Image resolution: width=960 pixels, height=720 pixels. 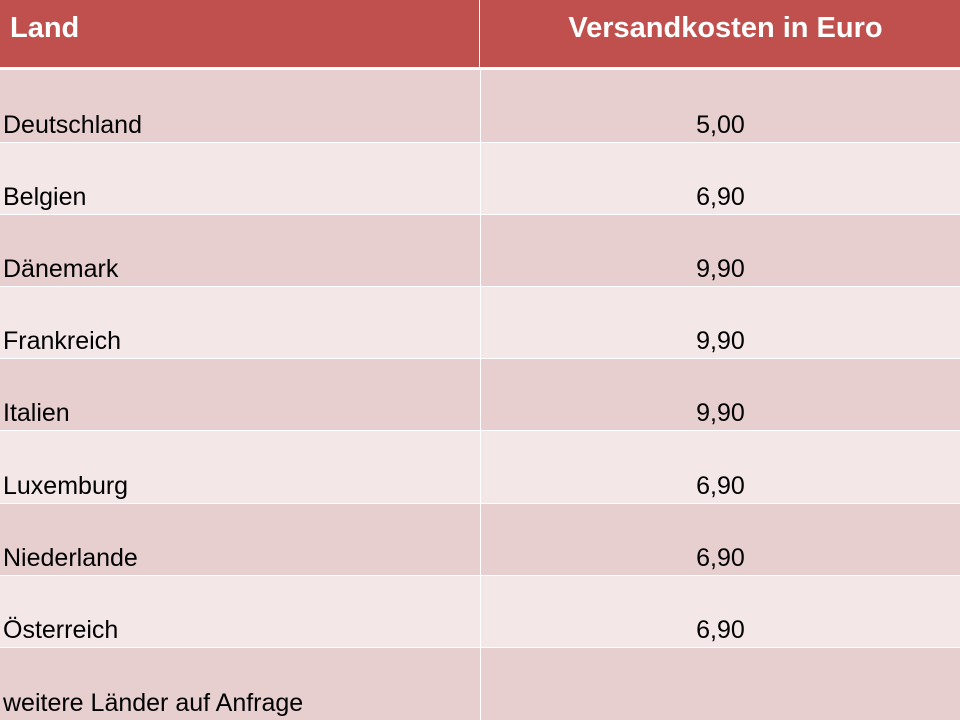 I want to click on table-row: Niederlande 6,90, so click(x=480, y=540).